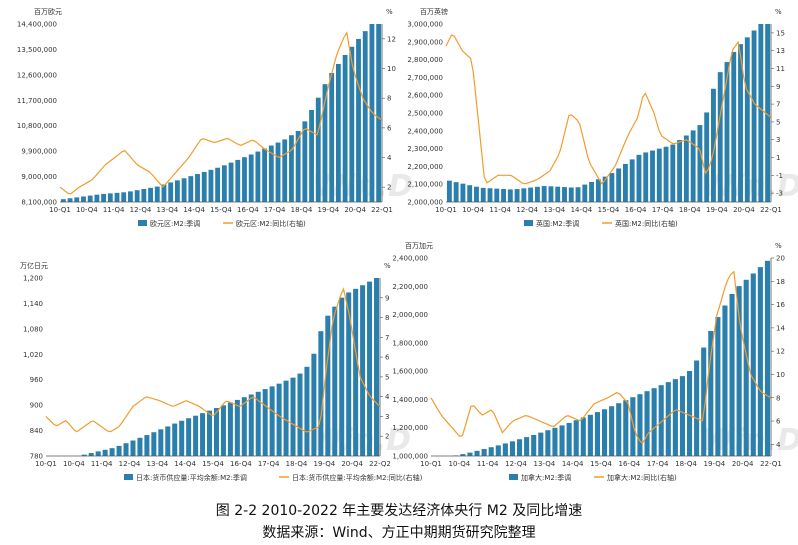  What do you see at coordinates (37, 126) in the screenshot?
I see `y-tick-label: 10,800,000` at bounding box center [37, 126].